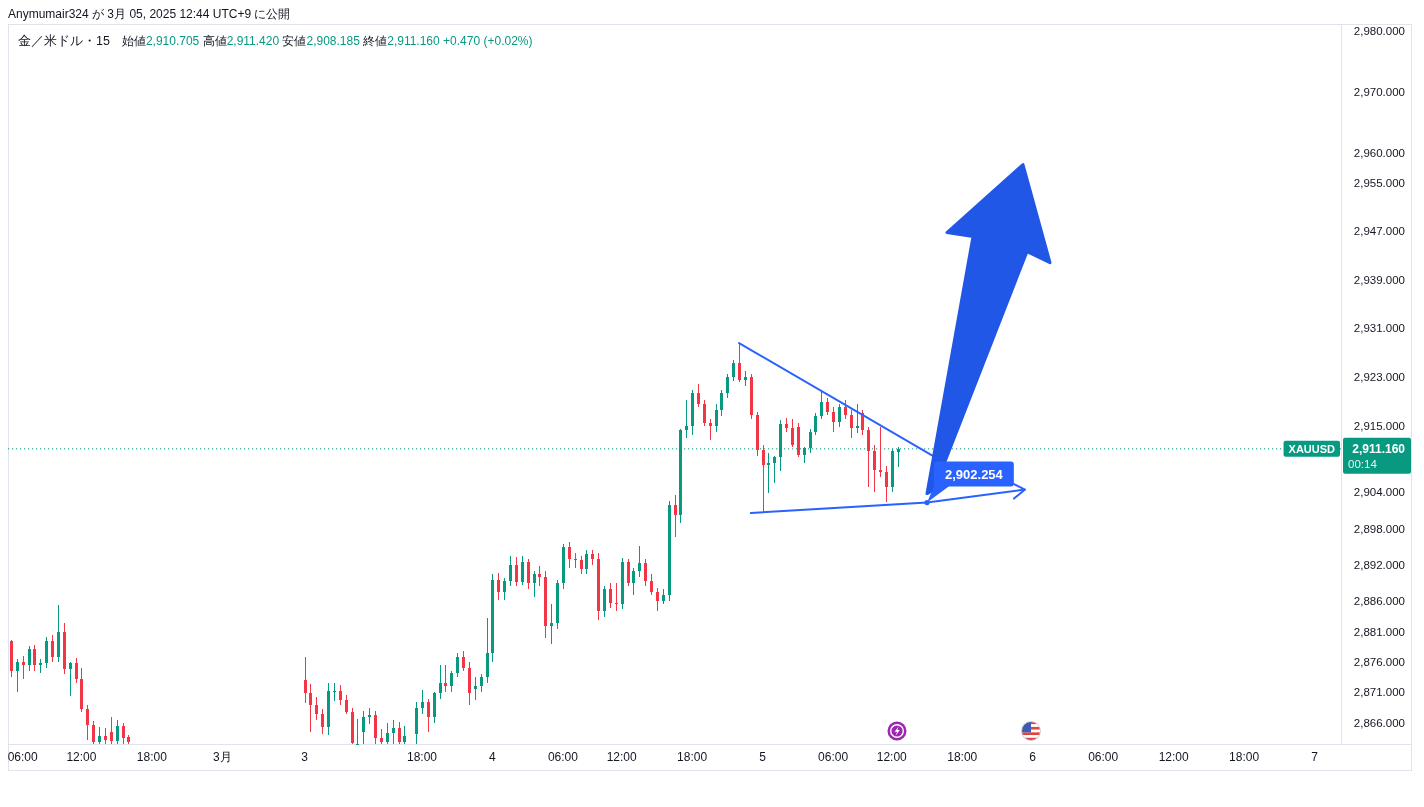 This screenshot has height=807, width=1424. I want to click on y-tick-label: 2,939.000, so click(1379, 279).